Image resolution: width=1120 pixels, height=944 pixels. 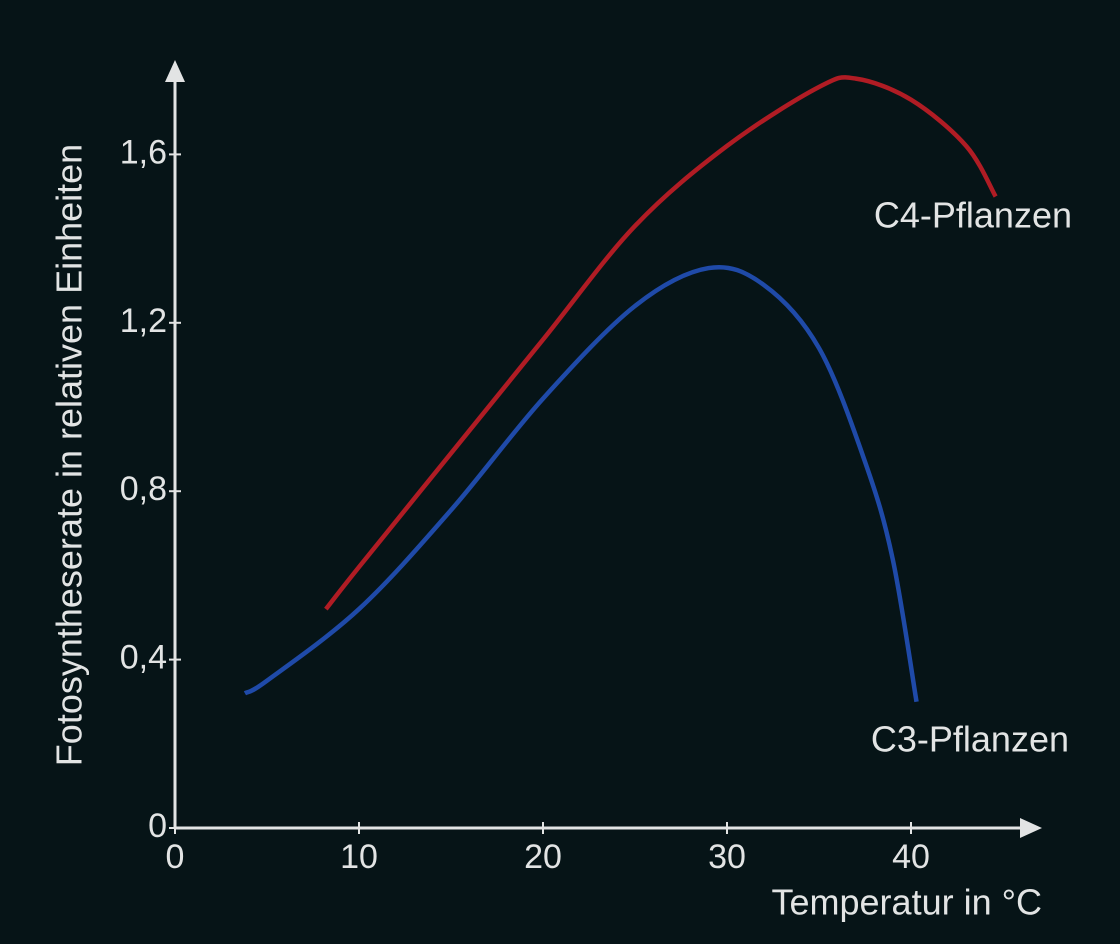 What do you see at coordinates (1031, 828) in the screenshot?
I see `x-axis-arrow` at bounding box center [1031, 828].